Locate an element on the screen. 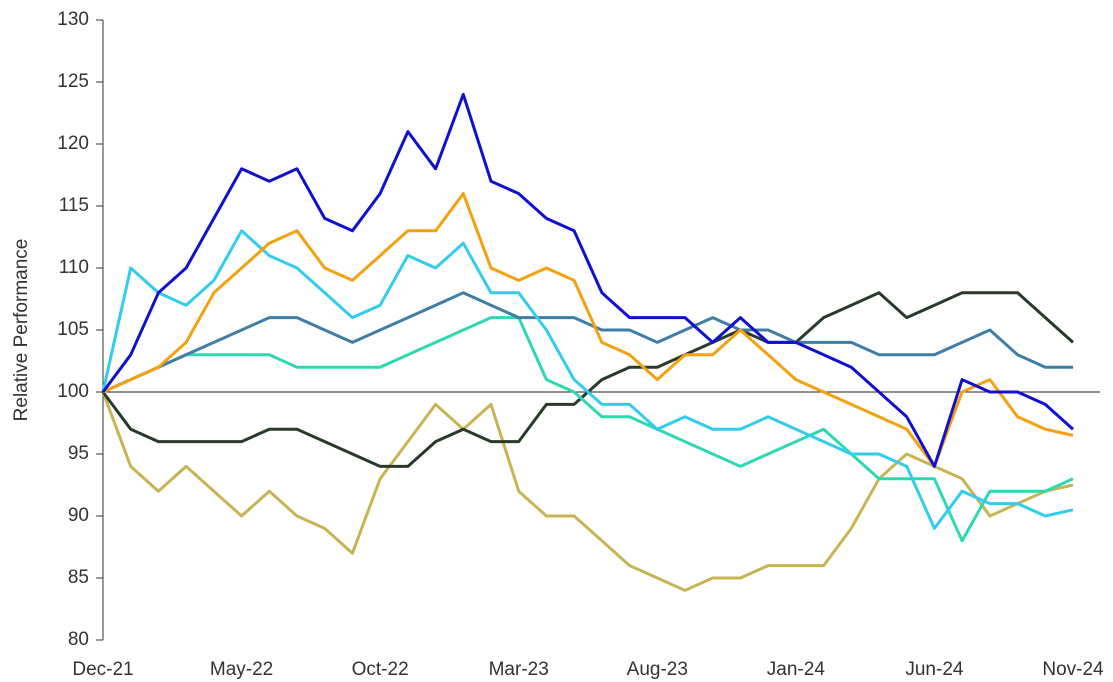 The height and width of the screenshot is (682, 1113). x-tick-label: Jan-24 is located at coordinates (796, 669).